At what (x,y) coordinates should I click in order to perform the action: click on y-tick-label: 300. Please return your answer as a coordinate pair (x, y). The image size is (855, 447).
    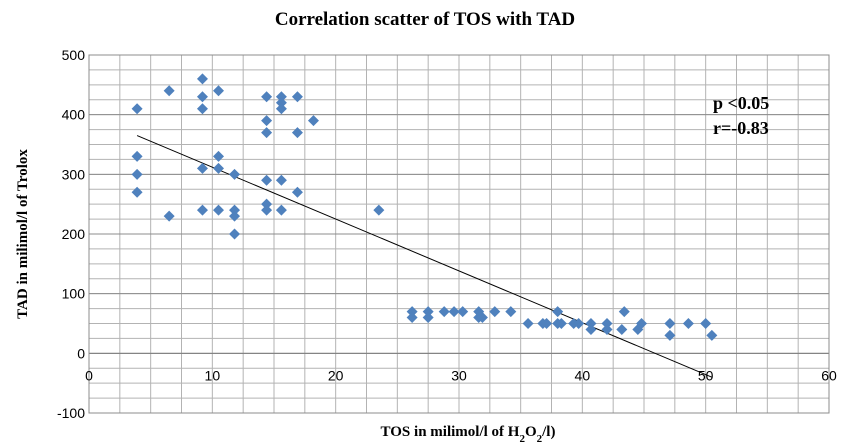
    Looking at the image, I should click on (74, 174).